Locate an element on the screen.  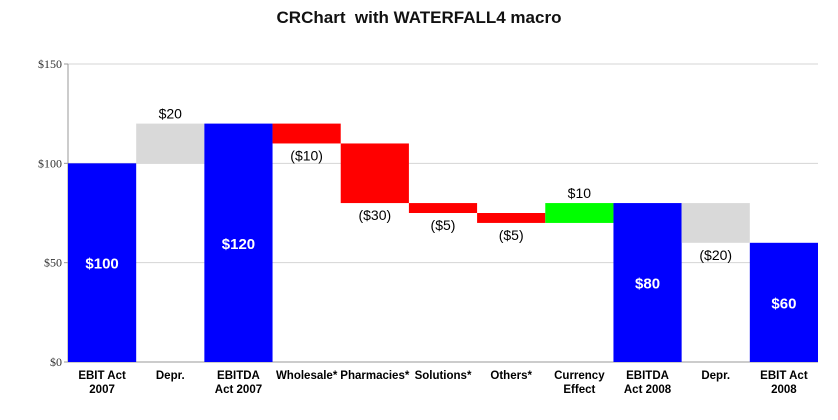
chart-title: CRChart with WATERFALL4 macro is located at coordinates (419, 17).